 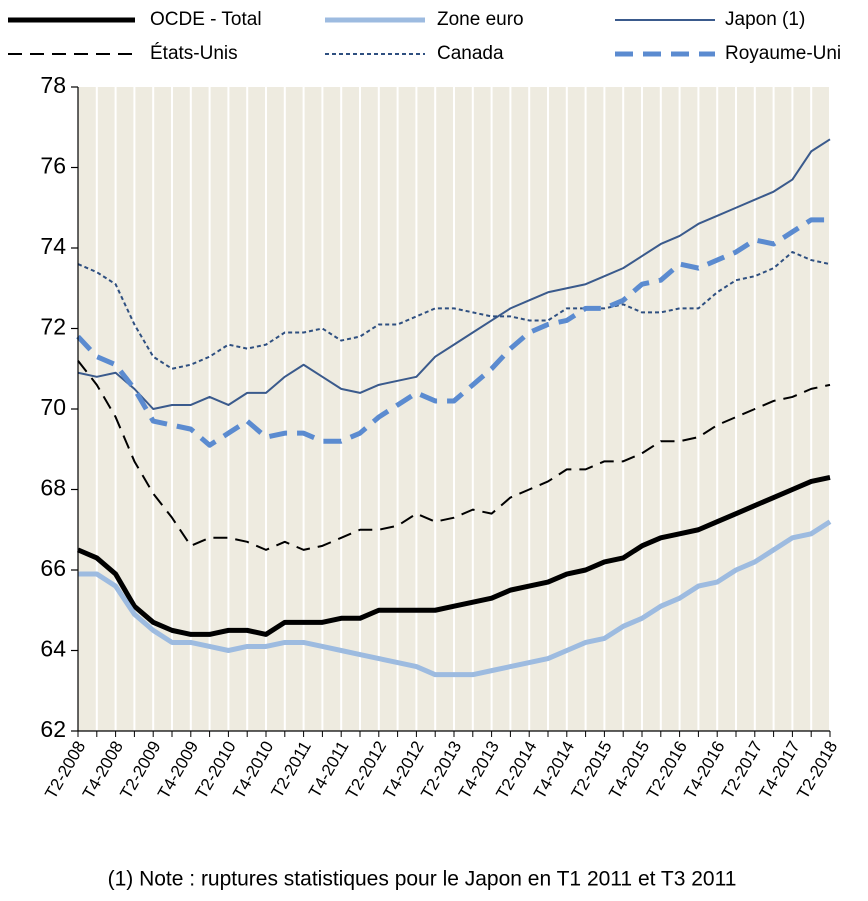 I want to click on y-tick-label: 74, so click(x=53, y=246).